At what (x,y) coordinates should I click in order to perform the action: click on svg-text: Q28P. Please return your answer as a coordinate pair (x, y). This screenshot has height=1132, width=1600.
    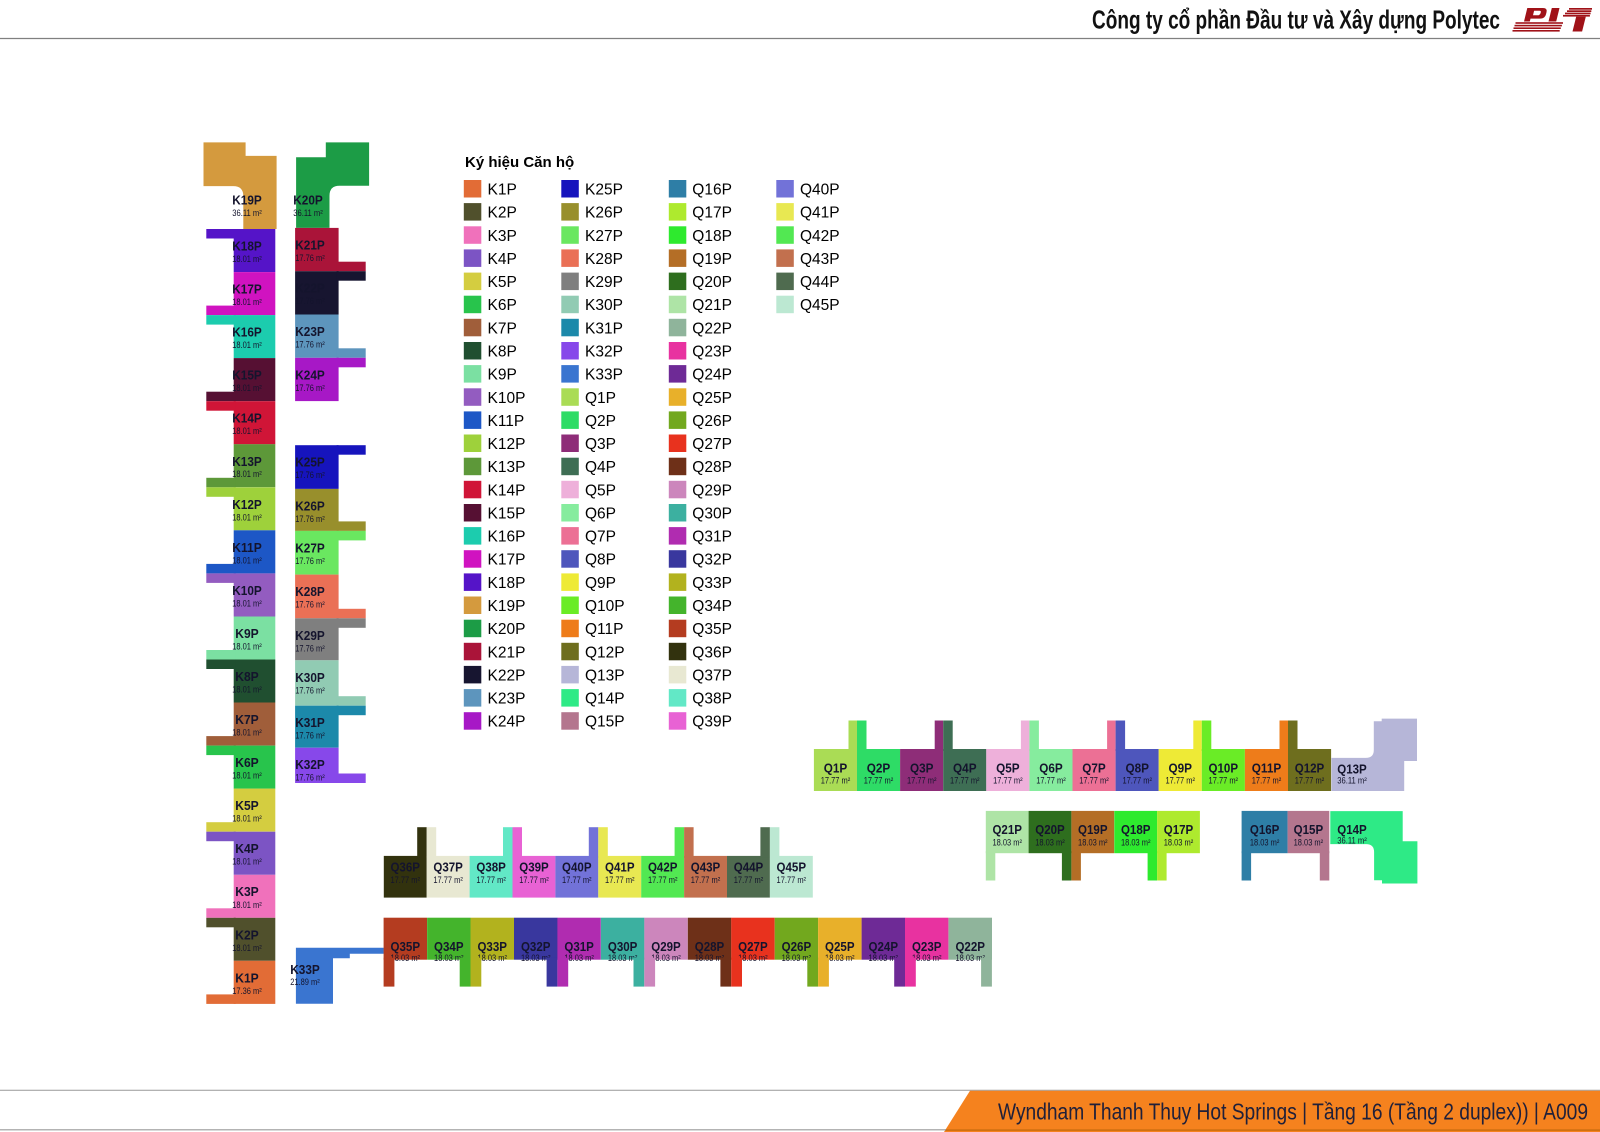
    Looking at the image, I should click on (710, 947).